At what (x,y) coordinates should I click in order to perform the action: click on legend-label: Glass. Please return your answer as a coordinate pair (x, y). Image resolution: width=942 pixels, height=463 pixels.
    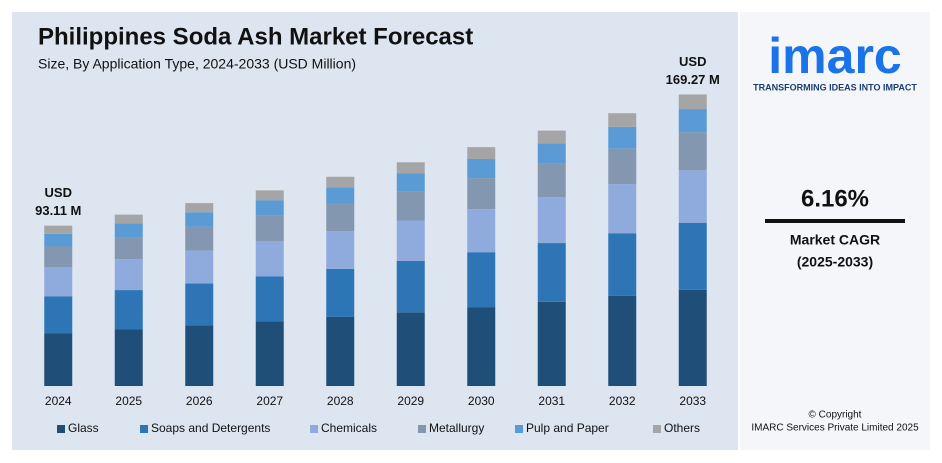
    Looking at the image, I should click on (83, 428).